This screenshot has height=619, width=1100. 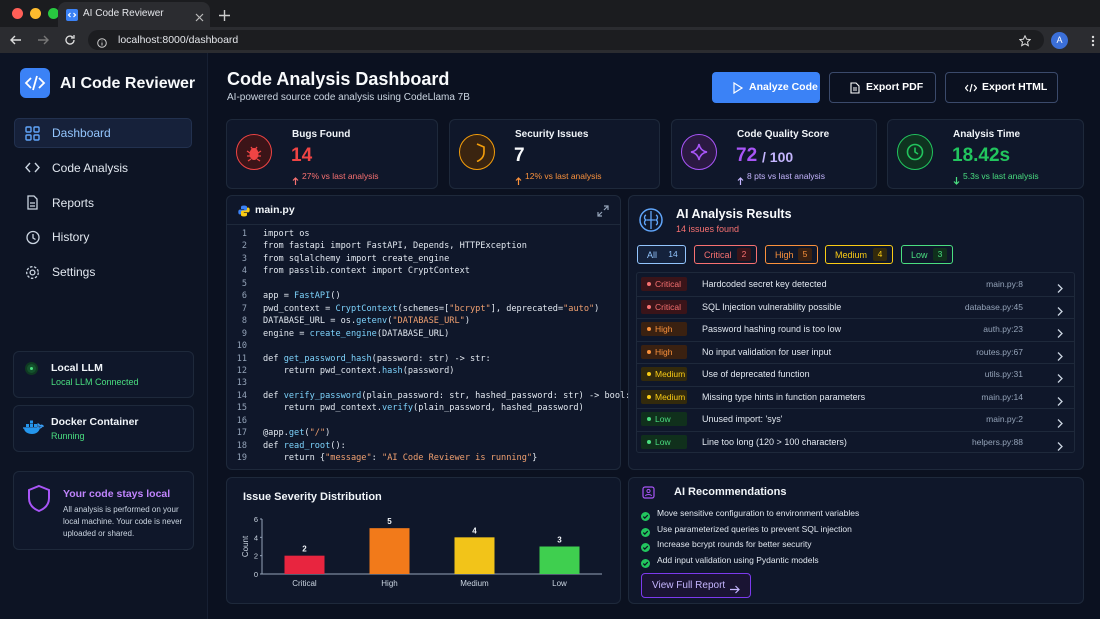 I want to click on results-count: 14 issues found, so click(x=708, y=229).